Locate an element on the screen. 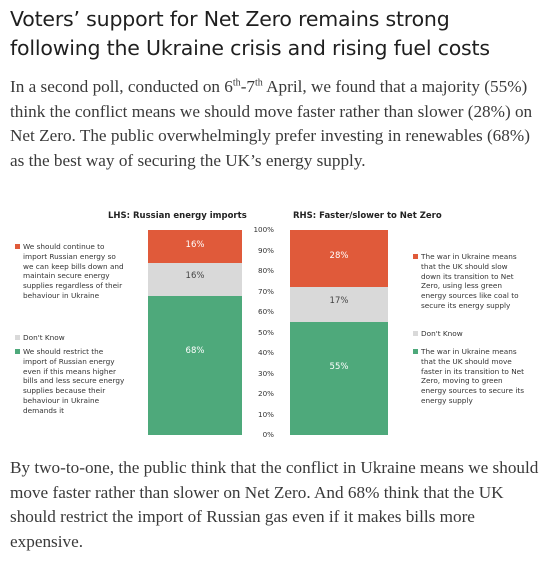 The image size is (550, 574). lhs-bar-label-top: 16% is located at coordinates (195, 244).